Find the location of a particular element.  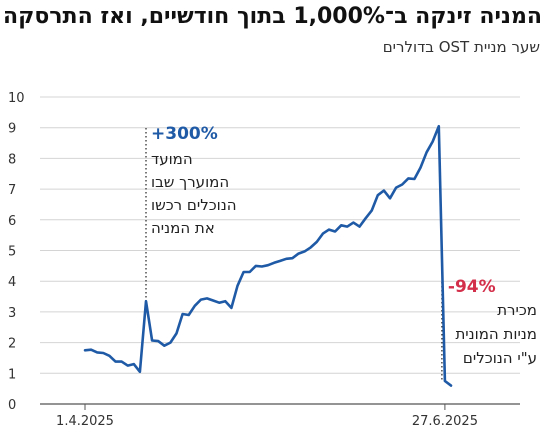

annotation-text: המועד is located at coordinates (172, 159).